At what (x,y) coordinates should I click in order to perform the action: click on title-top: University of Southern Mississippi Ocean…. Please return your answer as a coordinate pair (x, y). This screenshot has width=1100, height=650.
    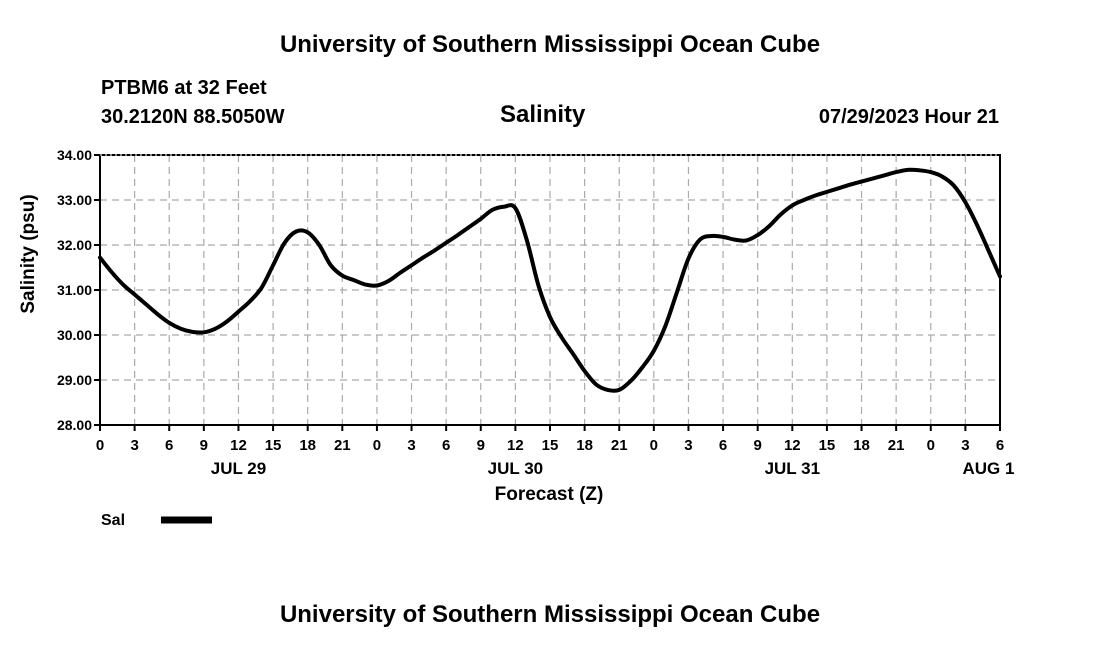
    Looking at the image, I should click on (550, 44).